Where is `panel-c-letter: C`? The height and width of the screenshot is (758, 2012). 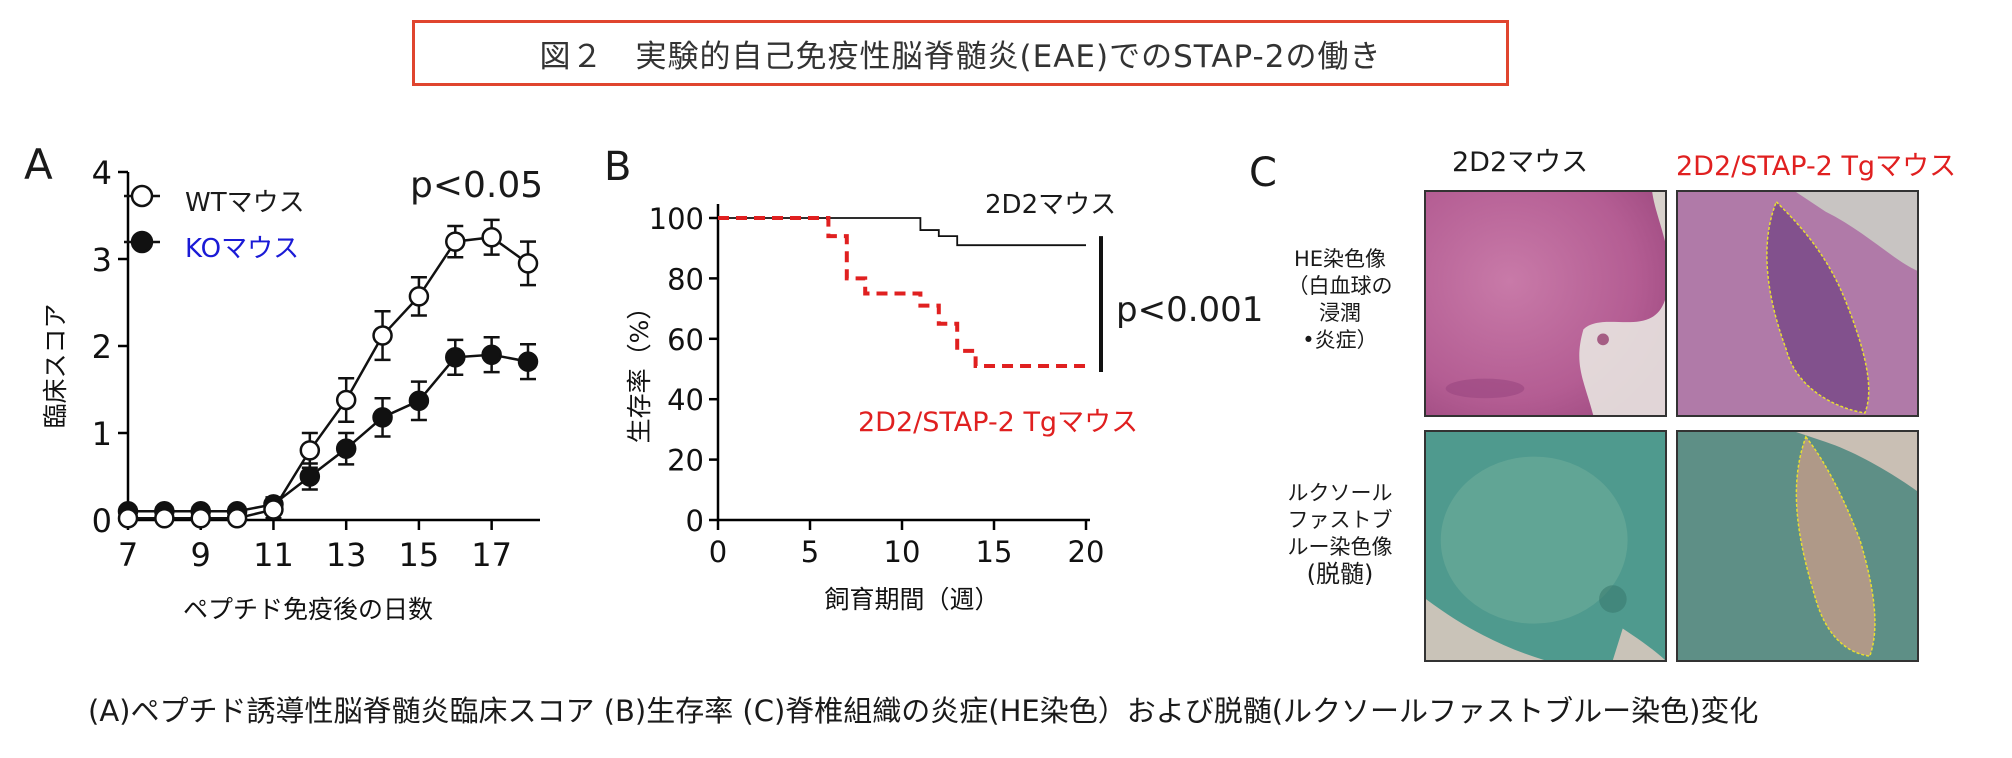 panel-c-letter: C is located at coordinates (1263, 173).